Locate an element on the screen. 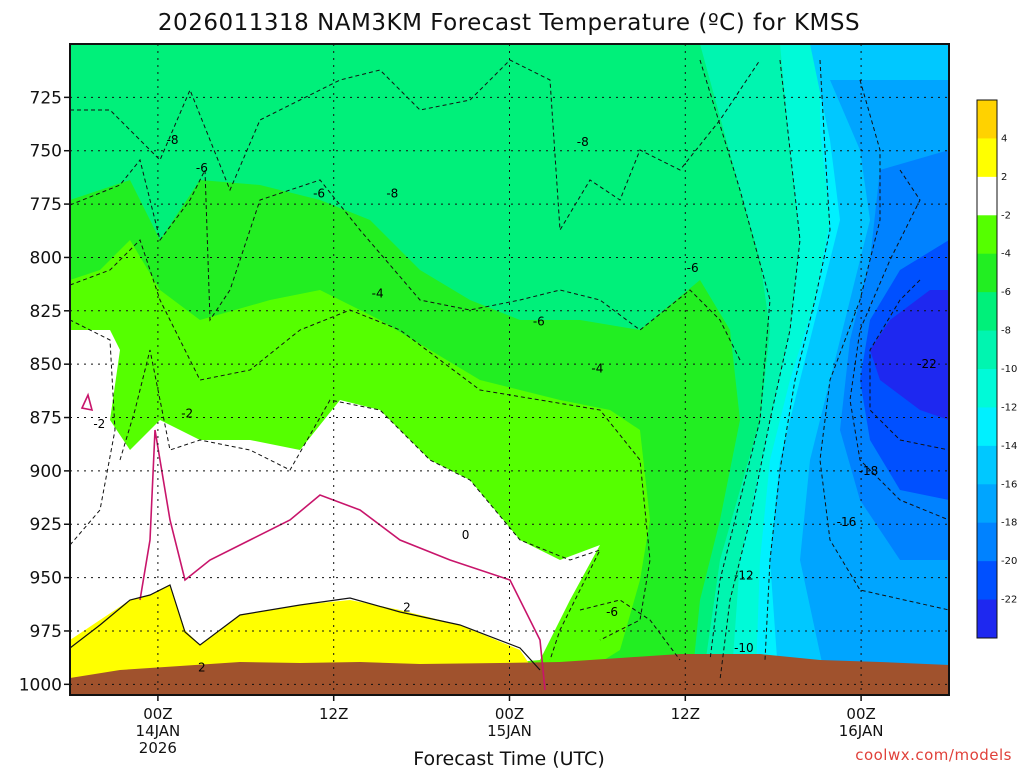 The image size is (1024, 768). contour-minus14 is located at coordinates (797, 360).